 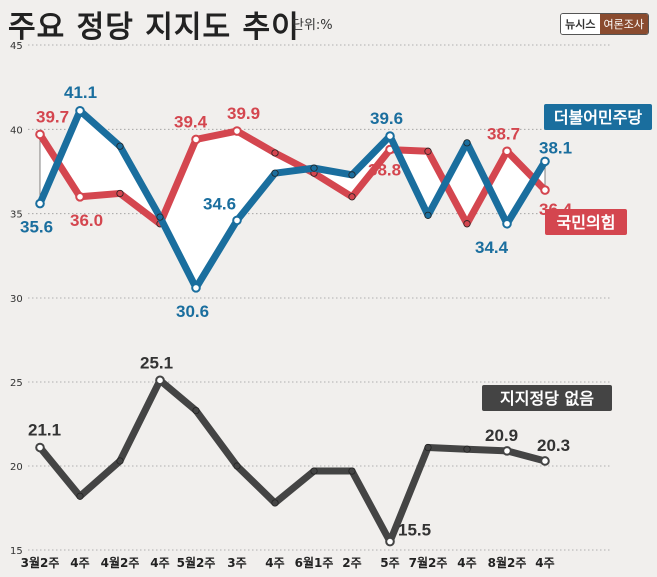 I want to click on y-tick-label: 15, so click(x=16, y=551).